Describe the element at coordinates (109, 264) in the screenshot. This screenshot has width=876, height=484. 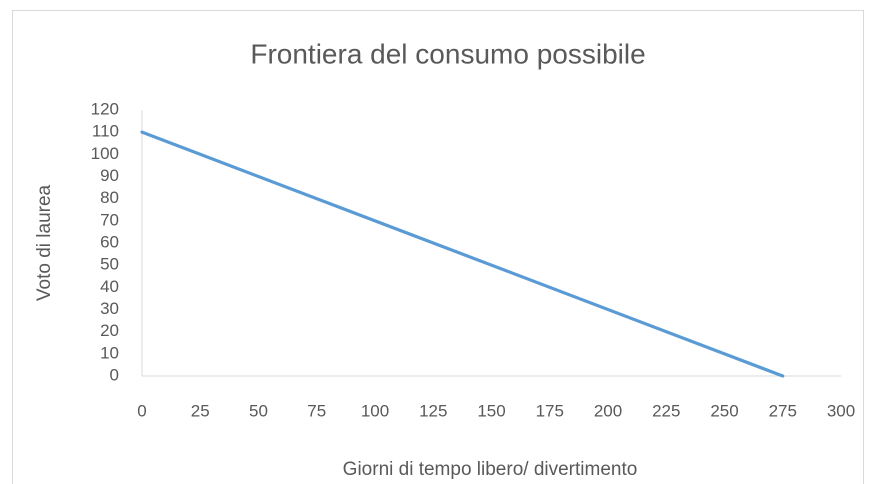
I see `y-tick-label: 50` at that location.